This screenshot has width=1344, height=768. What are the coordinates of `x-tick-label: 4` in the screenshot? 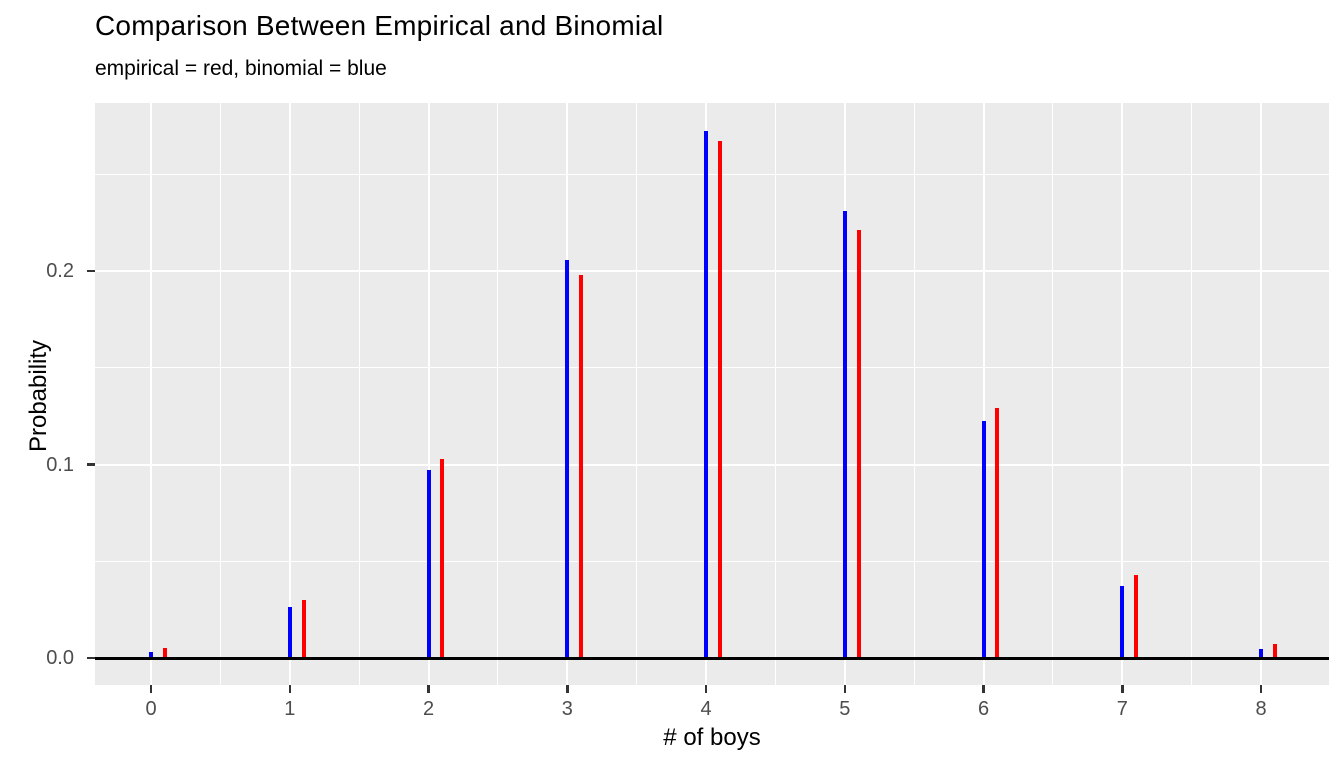 It's located at (706, 709).